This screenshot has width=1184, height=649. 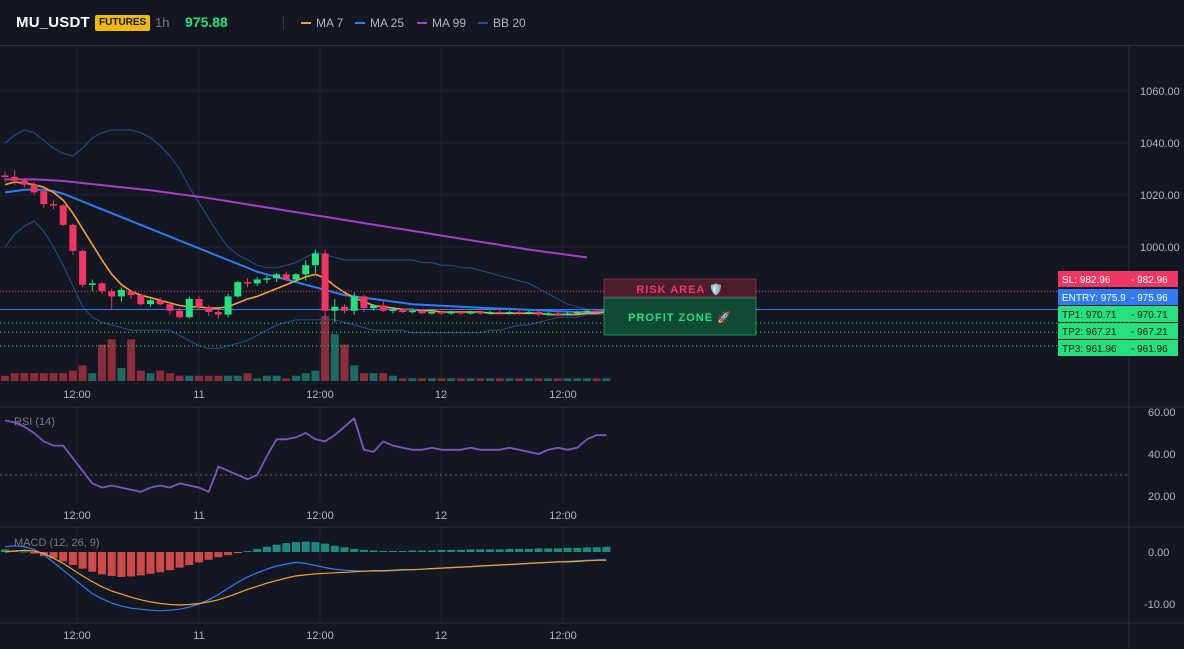 I want to click on tp1-tag-value: - 970.71, so click(x=1149, y=315).